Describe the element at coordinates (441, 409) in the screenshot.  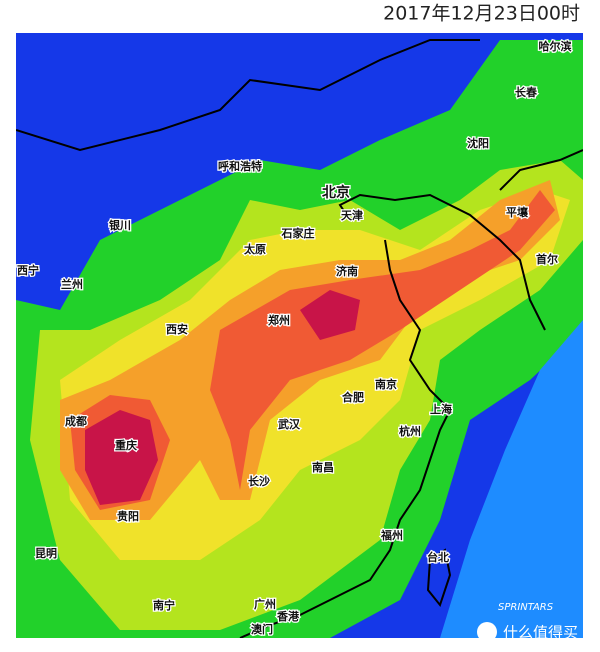
I see `city-label: 上海` at that location.